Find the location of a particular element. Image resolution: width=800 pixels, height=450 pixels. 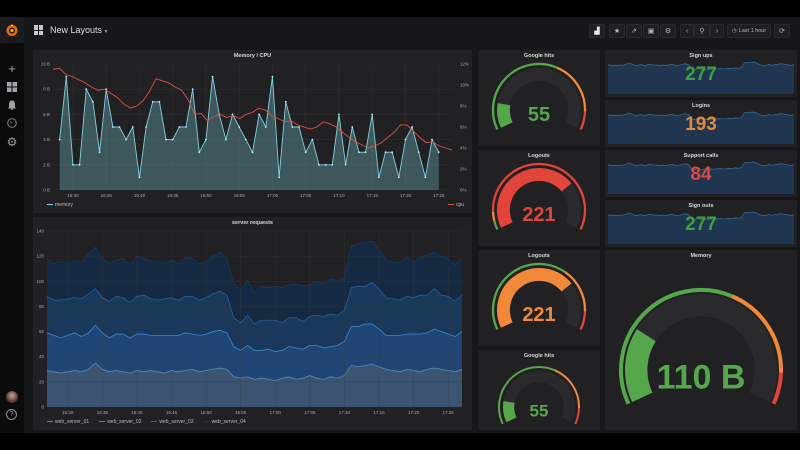

dashboard-title-dropdown: New Layouts ▾ is located at coordinates (79, 30).